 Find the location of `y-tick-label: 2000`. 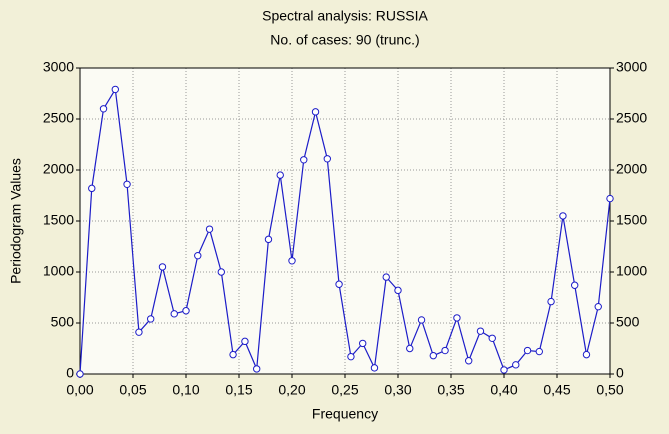

y-tick-label: 2000 is located at coordinates (58, 169).